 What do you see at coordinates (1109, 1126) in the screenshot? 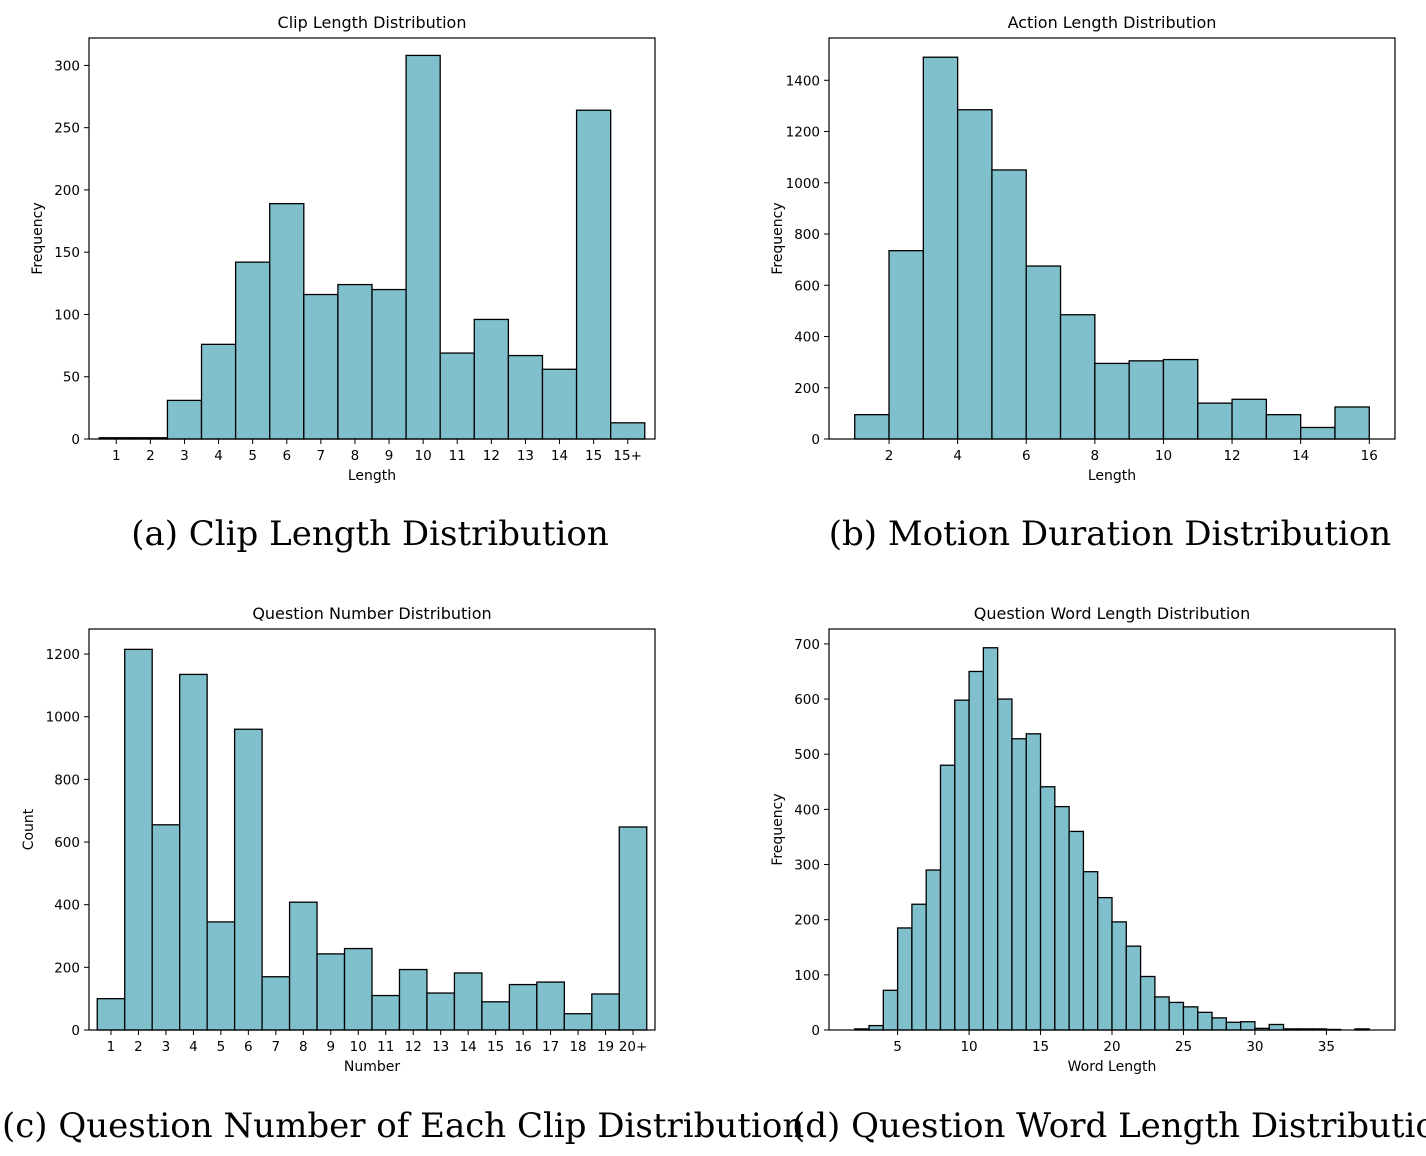
I see `caption-d: (d) Question Word Length Distribution` at bounding box center [1109, 1126].